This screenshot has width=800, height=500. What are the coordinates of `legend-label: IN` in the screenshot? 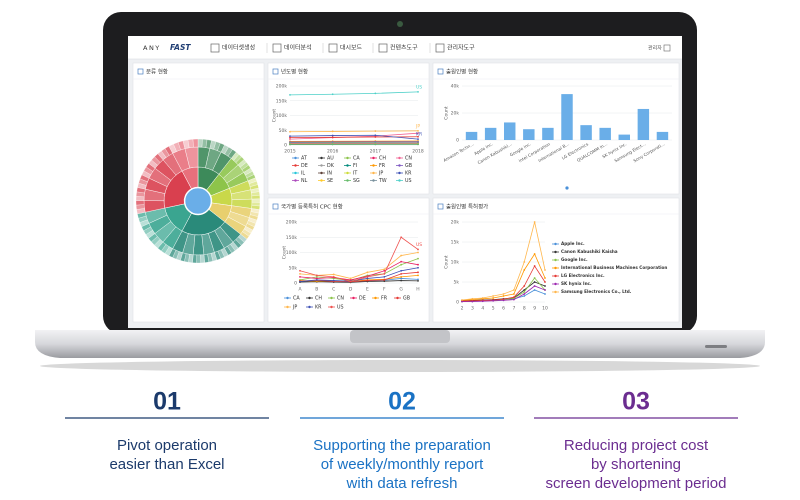 It's located at (329, 174).